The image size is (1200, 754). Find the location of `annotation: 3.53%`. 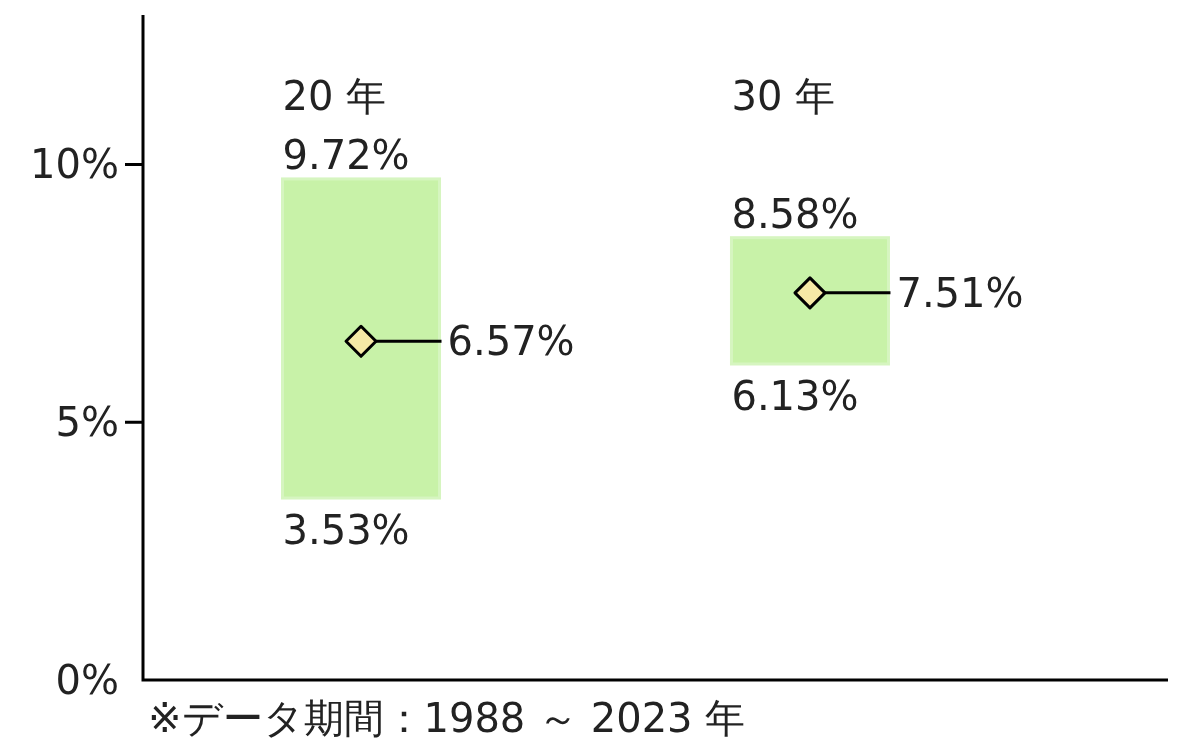

annotation: 3.53% is located at coordinates (346, 530).